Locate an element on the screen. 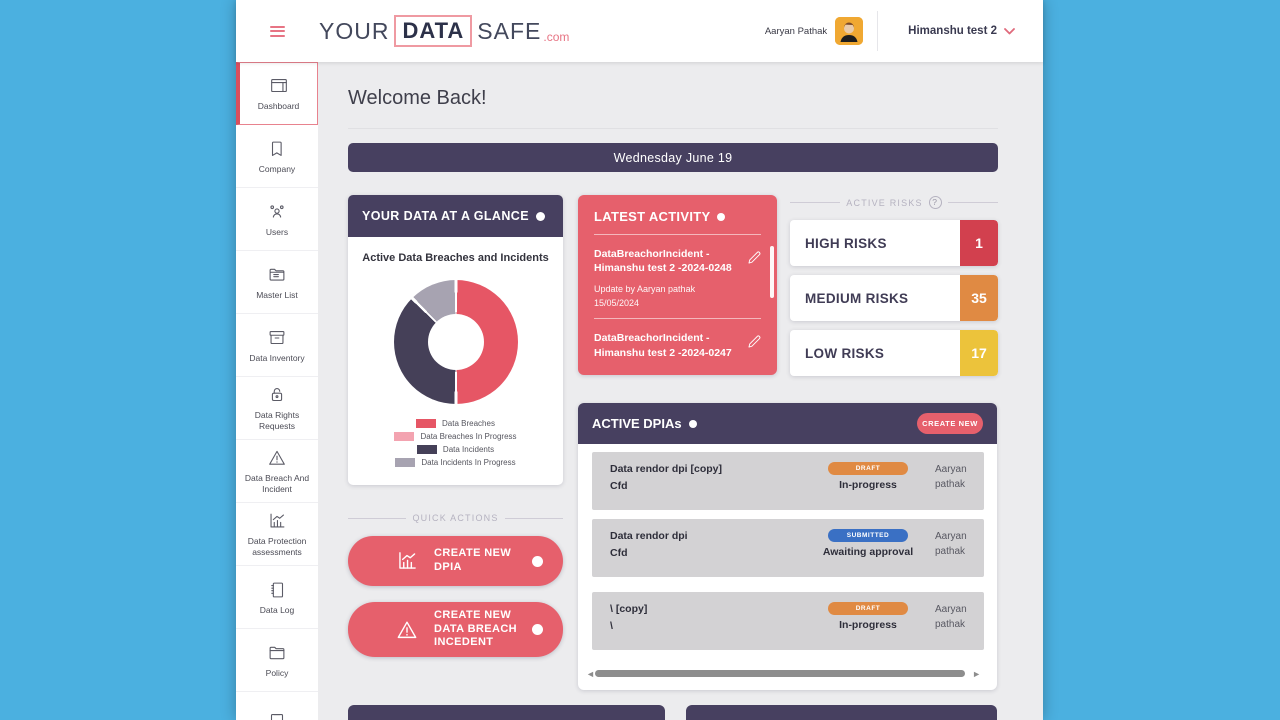 The image size is (1280, 720). hamburger-menu-icon is located at coordinates (277, 31).